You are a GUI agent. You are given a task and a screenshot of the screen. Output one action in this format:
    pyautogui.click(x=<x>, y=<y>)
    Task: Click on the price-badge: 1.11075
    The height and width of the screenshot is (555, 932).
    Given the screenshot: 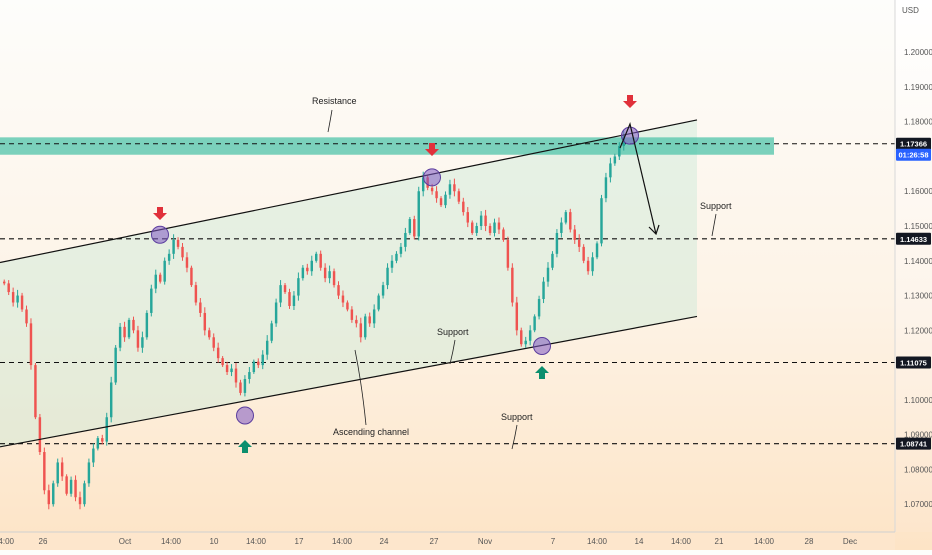 What is the action you would take?
    pyautogui.click(x=913, y=362)
    